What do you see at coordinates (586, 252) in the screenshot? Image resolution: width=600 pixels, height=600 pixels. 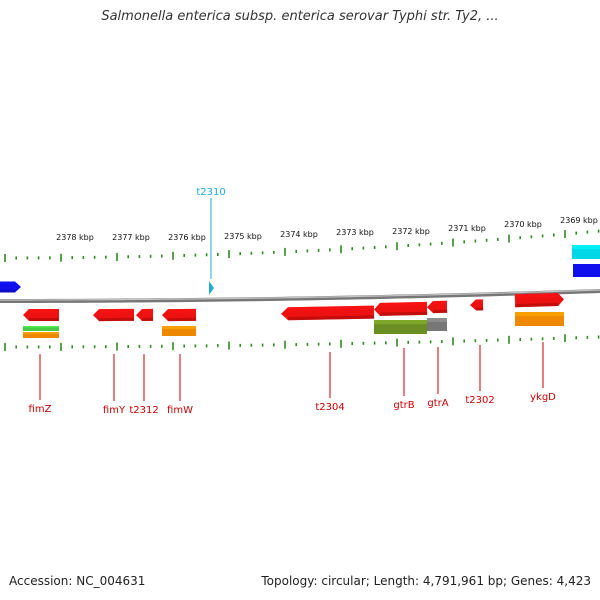 I see `feature-cyan-partial` at bounding box center [586, 252].